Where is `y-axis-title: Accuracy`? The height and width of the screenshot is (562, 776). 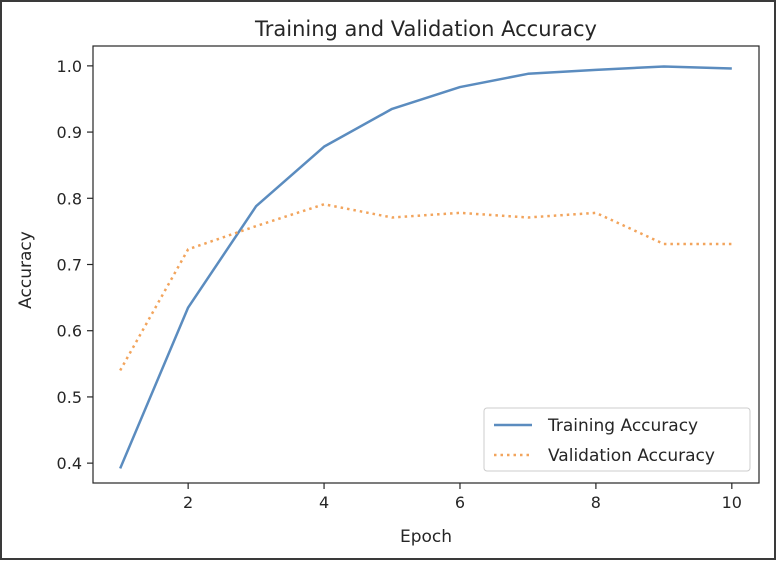 y-axis-title: Accuracy is located at coordinates (26, 270).